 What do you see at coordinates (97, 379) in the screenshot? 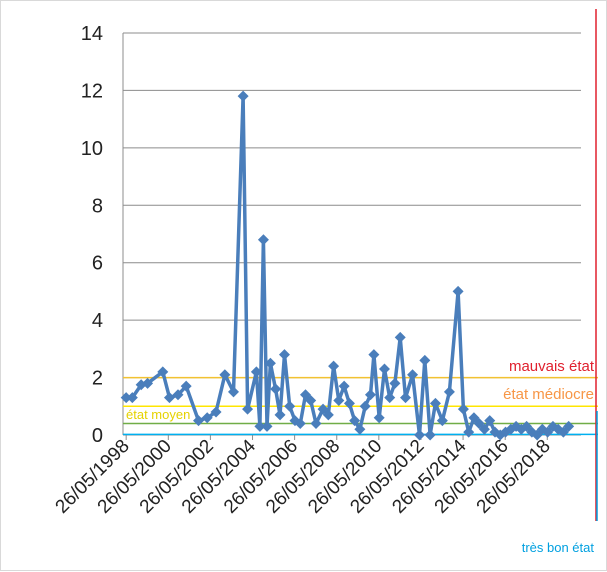
I see `y-tick-label: 2` at bounding box center [97, 379].